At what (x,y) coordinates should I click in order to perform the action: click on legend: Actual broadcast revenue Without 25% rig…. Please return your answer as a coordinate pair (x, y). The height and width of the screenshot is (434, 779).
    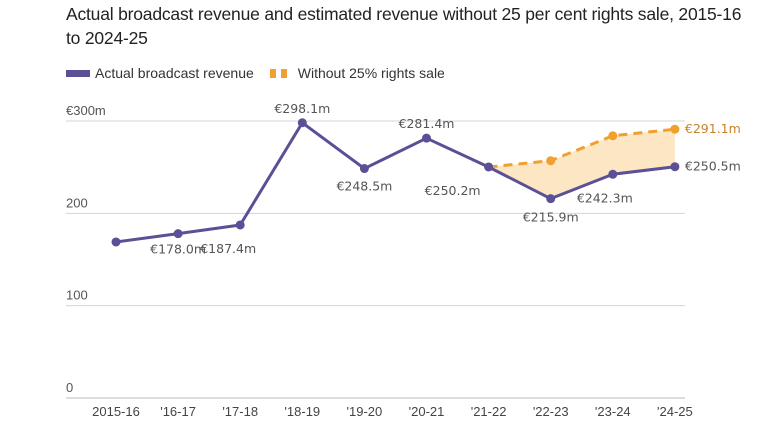
    Looking at the image, I should click on (263, 73).